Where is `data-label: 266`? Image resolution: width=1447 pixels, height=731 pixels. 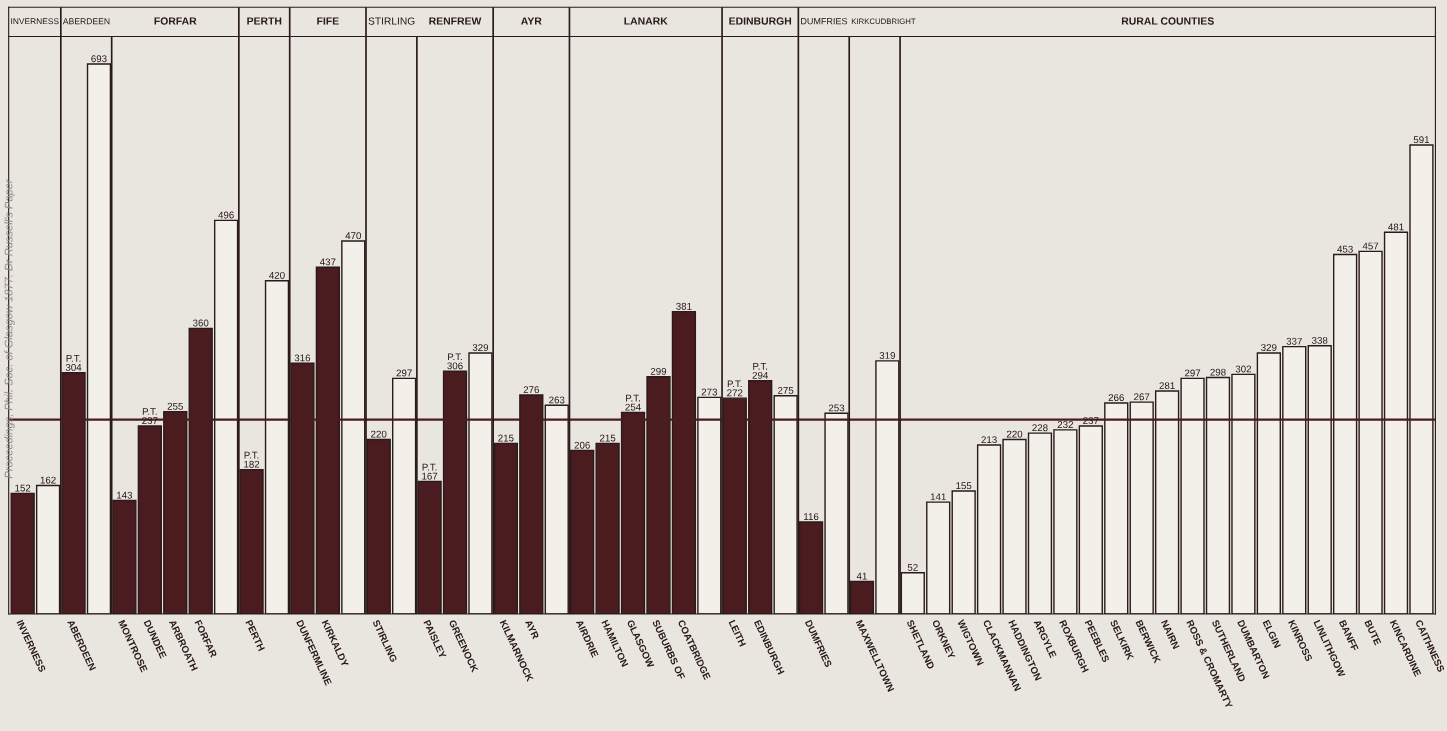
data-label: 266 is located at coordinates (1116, 398).